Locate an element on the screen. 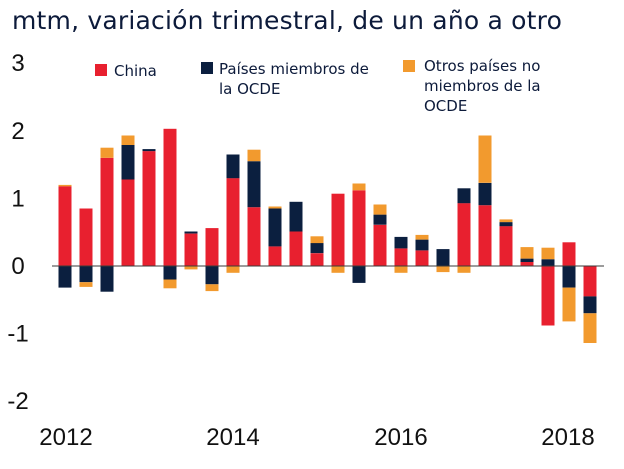 The height and width of the screenshot is (469, 624). x-tick-label: 2018 is located at coordinates (567, 437).